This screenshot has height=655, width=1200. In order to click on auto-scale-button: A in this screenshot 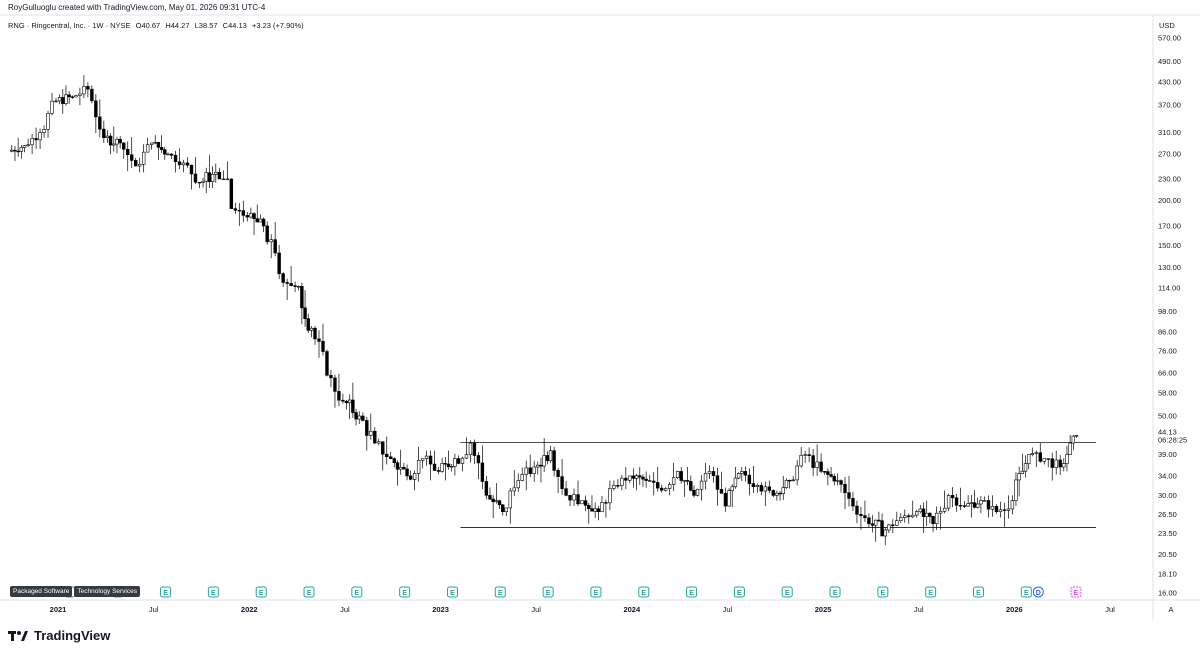, I will do `click(1170, 609)`.